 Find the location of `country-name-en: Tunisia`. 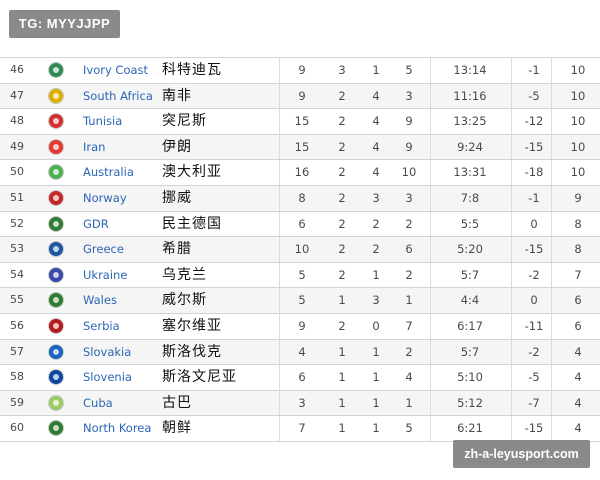

country-name-en: Tunisia is located at coordinates (103, 121).